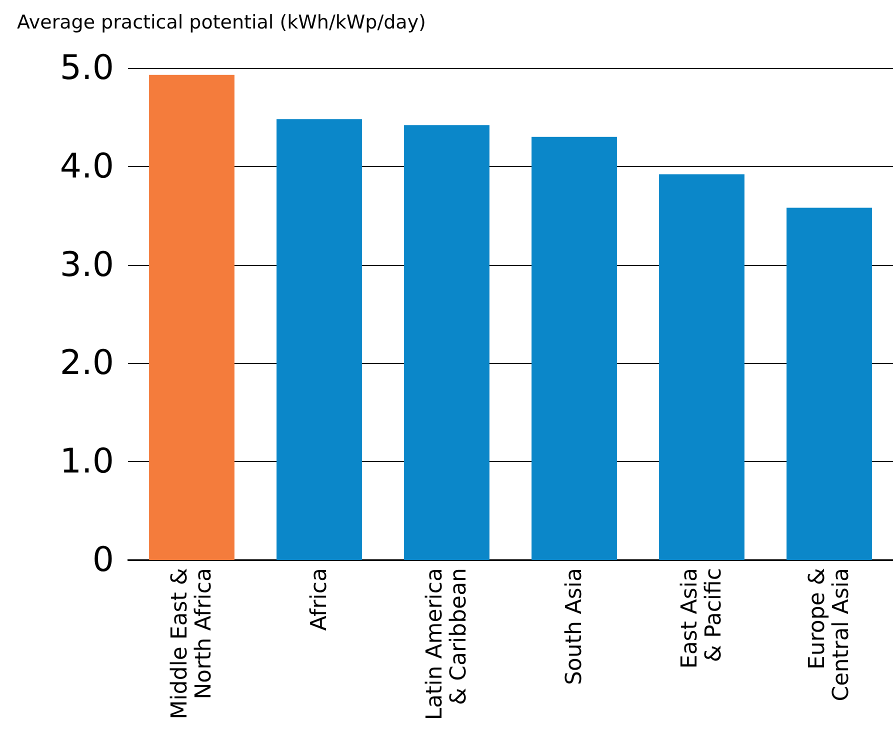  What do you see at coordinates (221, 23) in the screenshot?
I see `chart-title: Average practical potential (kWh/kWp/day)` at bounding box center [221, 23].